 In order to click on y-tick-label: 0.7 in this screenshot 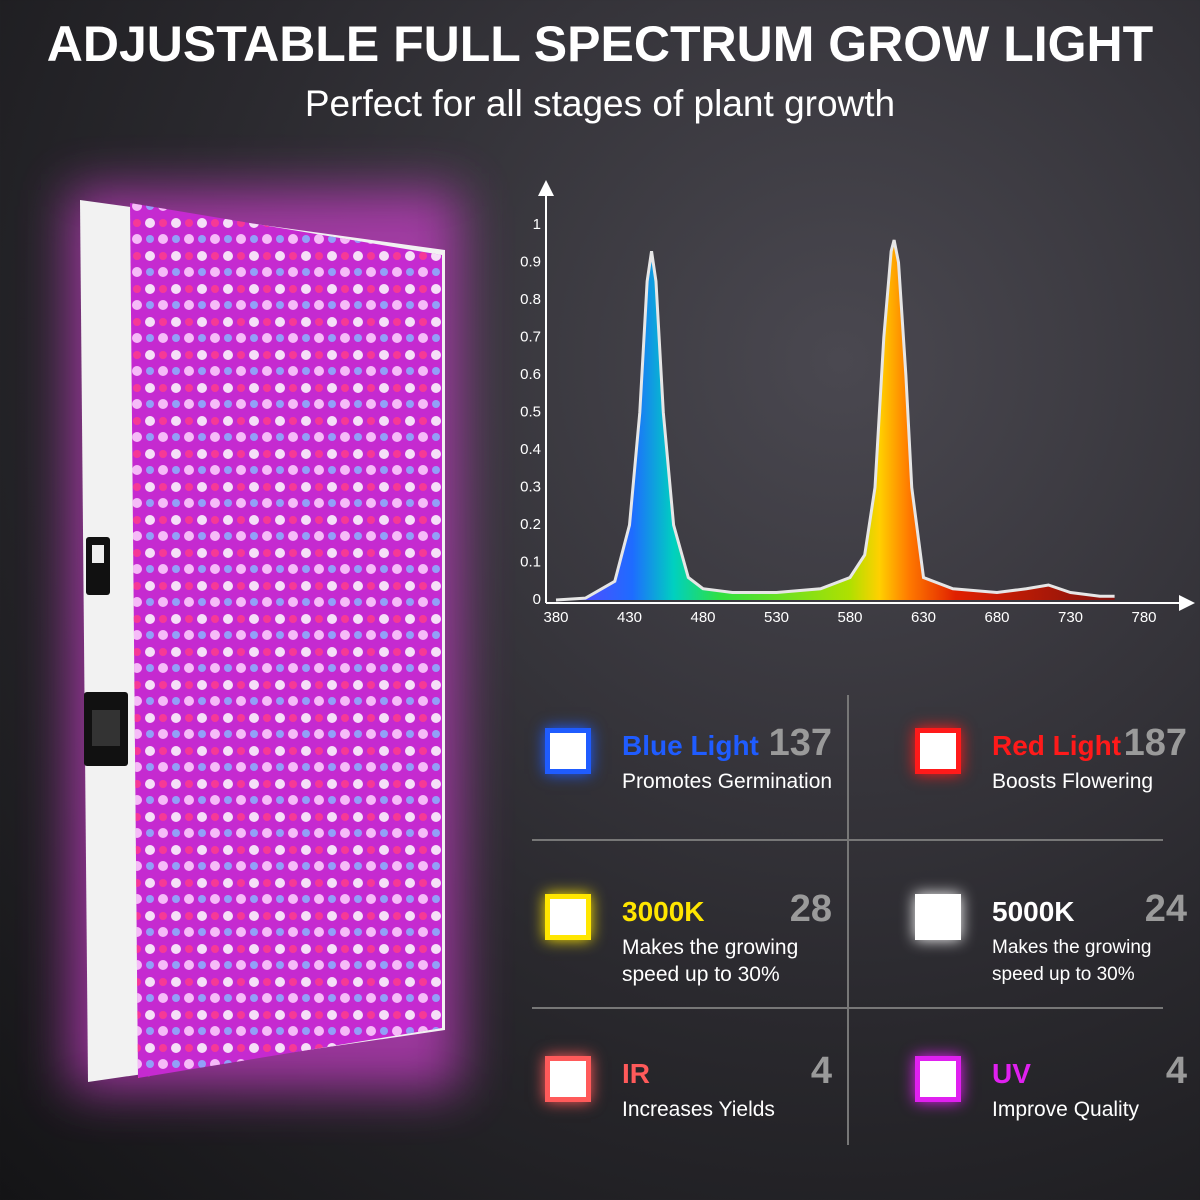, I will do `click(530, 336)`.